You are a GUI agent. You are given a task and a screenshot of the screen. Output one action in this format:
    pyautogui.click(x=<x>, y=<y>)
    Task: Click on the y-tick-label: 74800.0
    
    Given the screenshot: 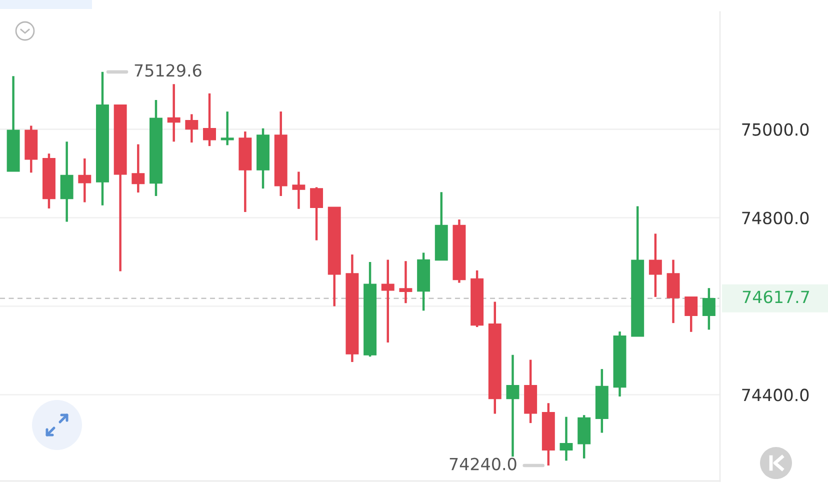 What is the action you would take?
    pyautogui.click(x=775, y=218)
    